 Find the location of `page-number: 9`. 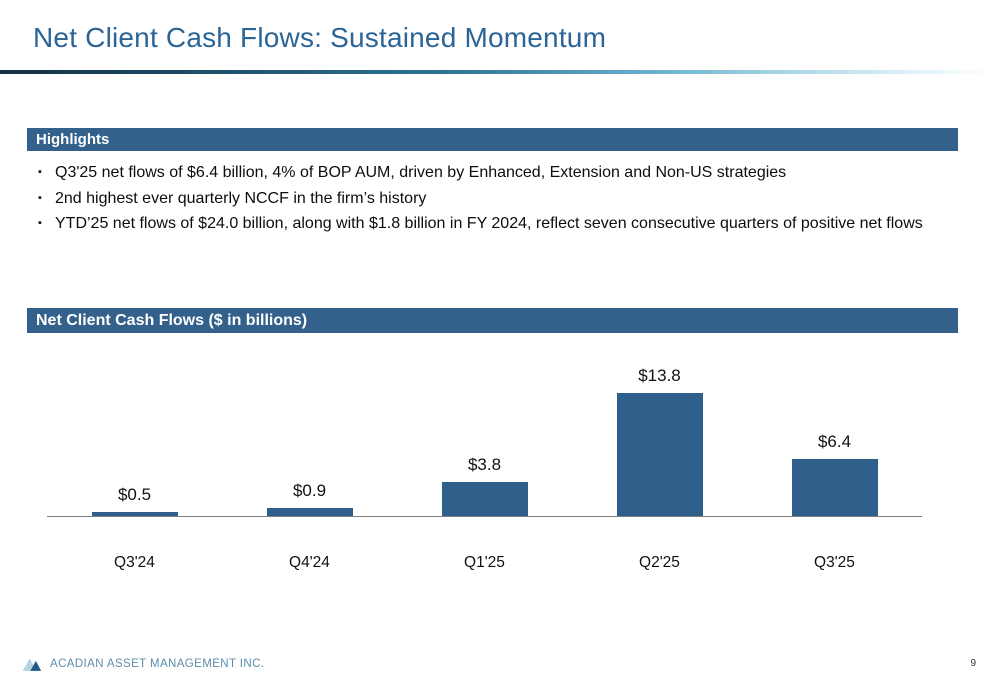

page-number: 9 is located at coordinates (973, 663).